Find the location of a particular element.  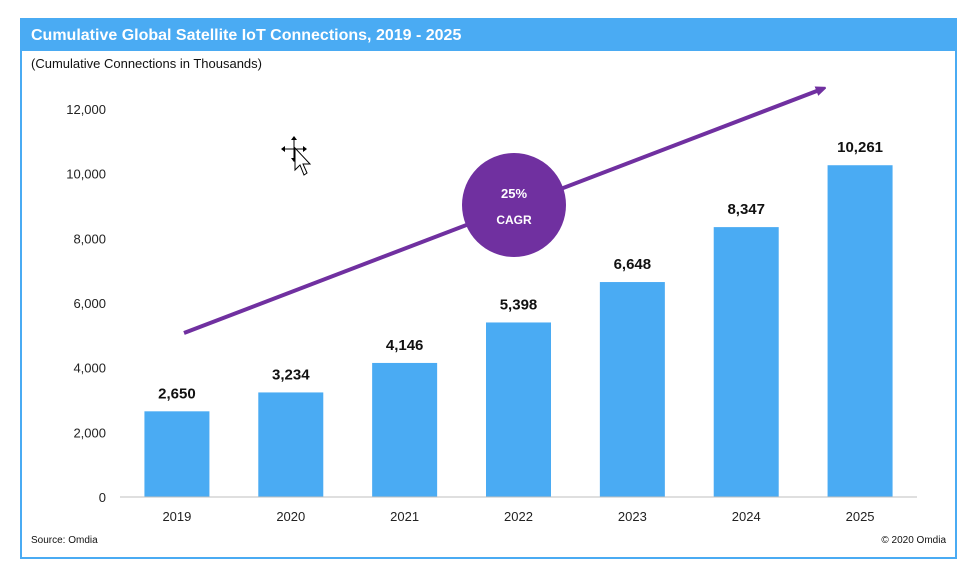

y-axis: 0 2,000 4,000 6,000 8,000 10,000 12,000 is located at coordinates (86, 303).